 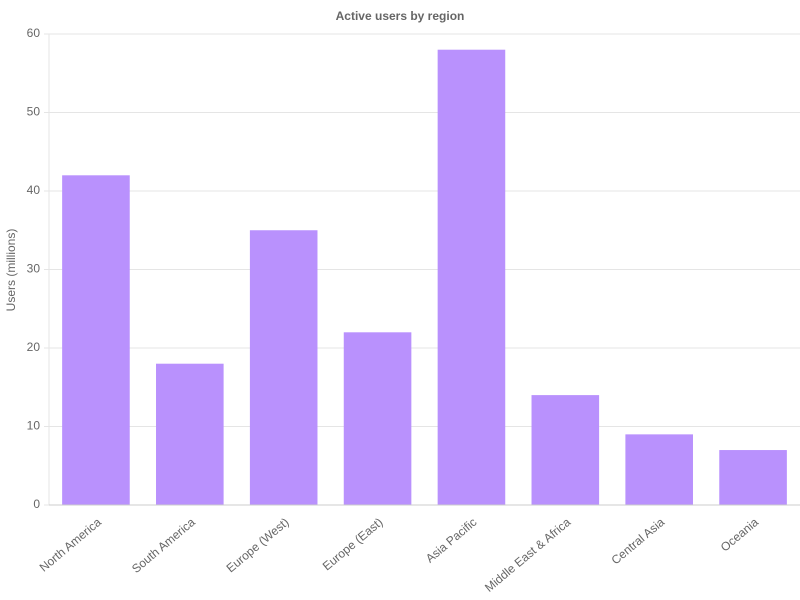 I want to click on y-tick-label: 50, so click(x=34, y=112).